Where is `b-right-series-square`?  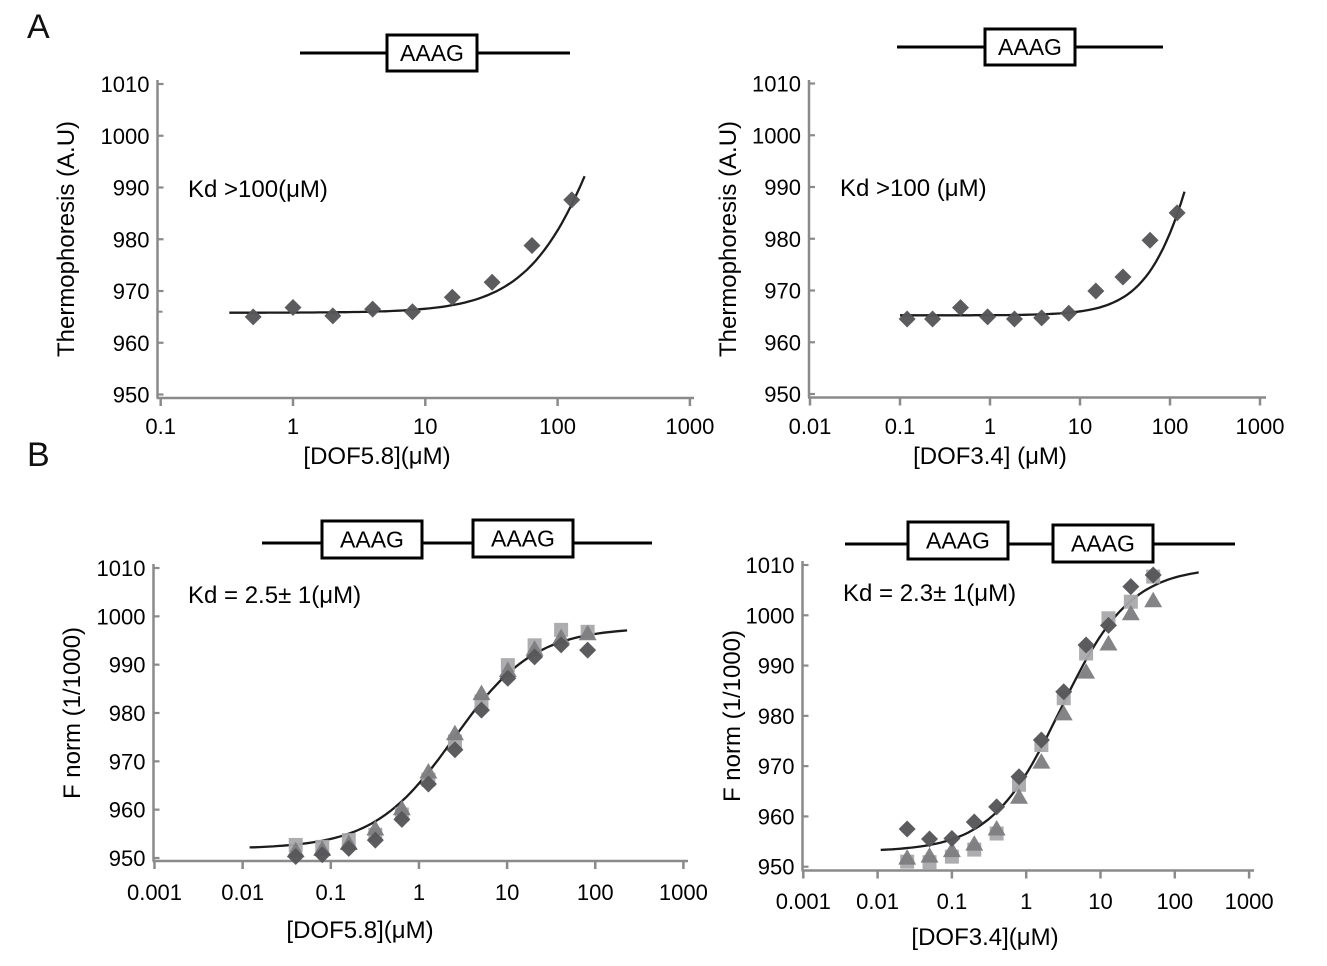
b-right-series-square is located at coordinates (1030, 719).